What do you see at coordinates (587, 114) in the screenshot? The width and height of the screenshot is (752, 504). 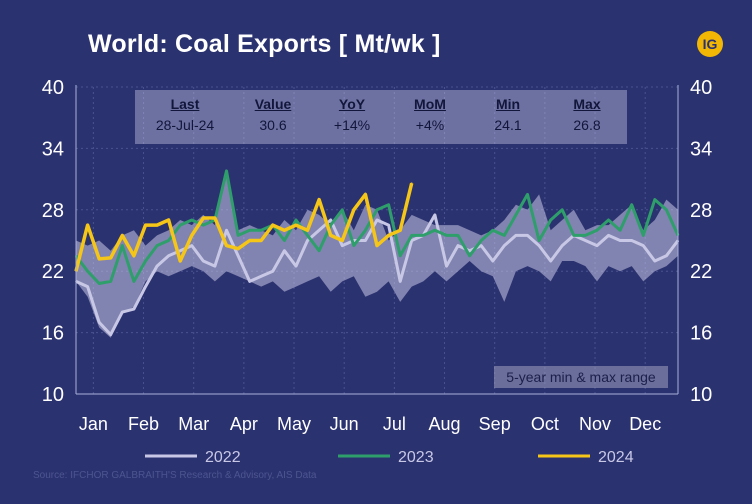 I see `stat-max: Max 26.8` at bounding box center [587, 114].